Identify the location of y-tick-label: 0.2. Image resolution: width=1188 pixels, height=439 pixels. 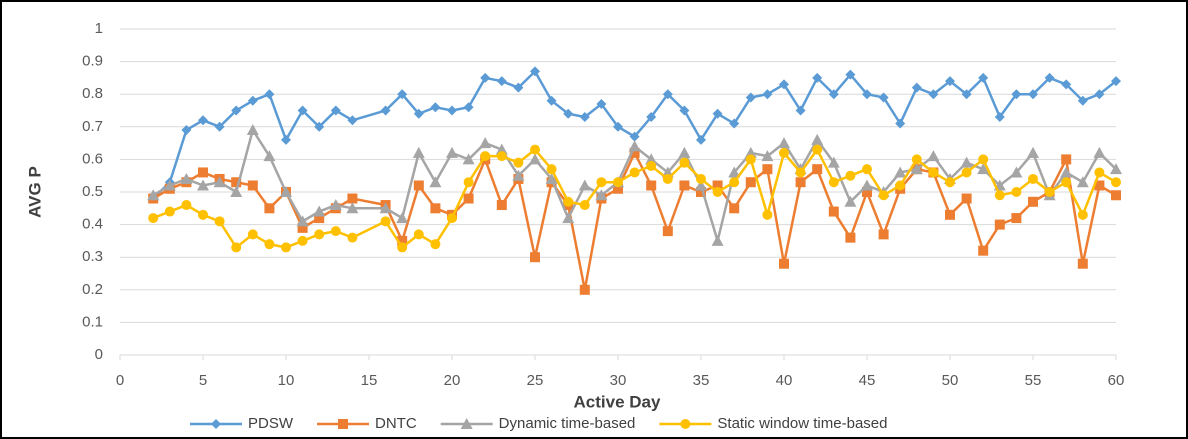
(92, 289).